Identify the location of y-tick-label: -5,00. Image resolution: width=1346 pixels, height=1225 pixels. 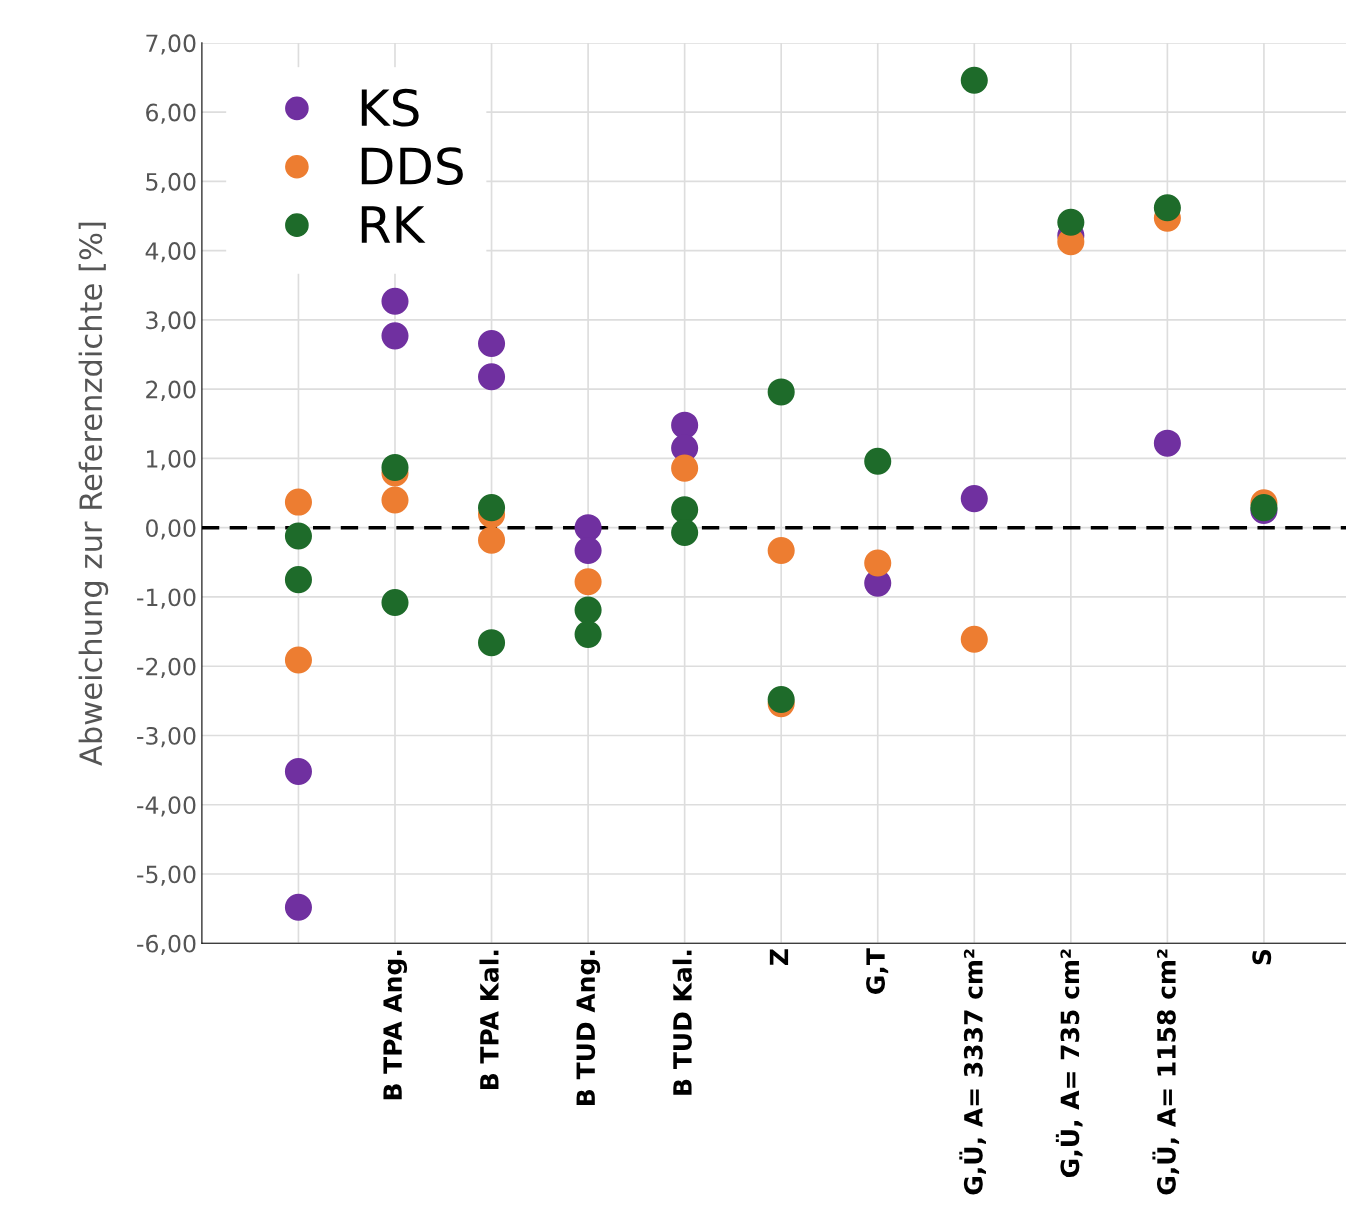
(166, 875).